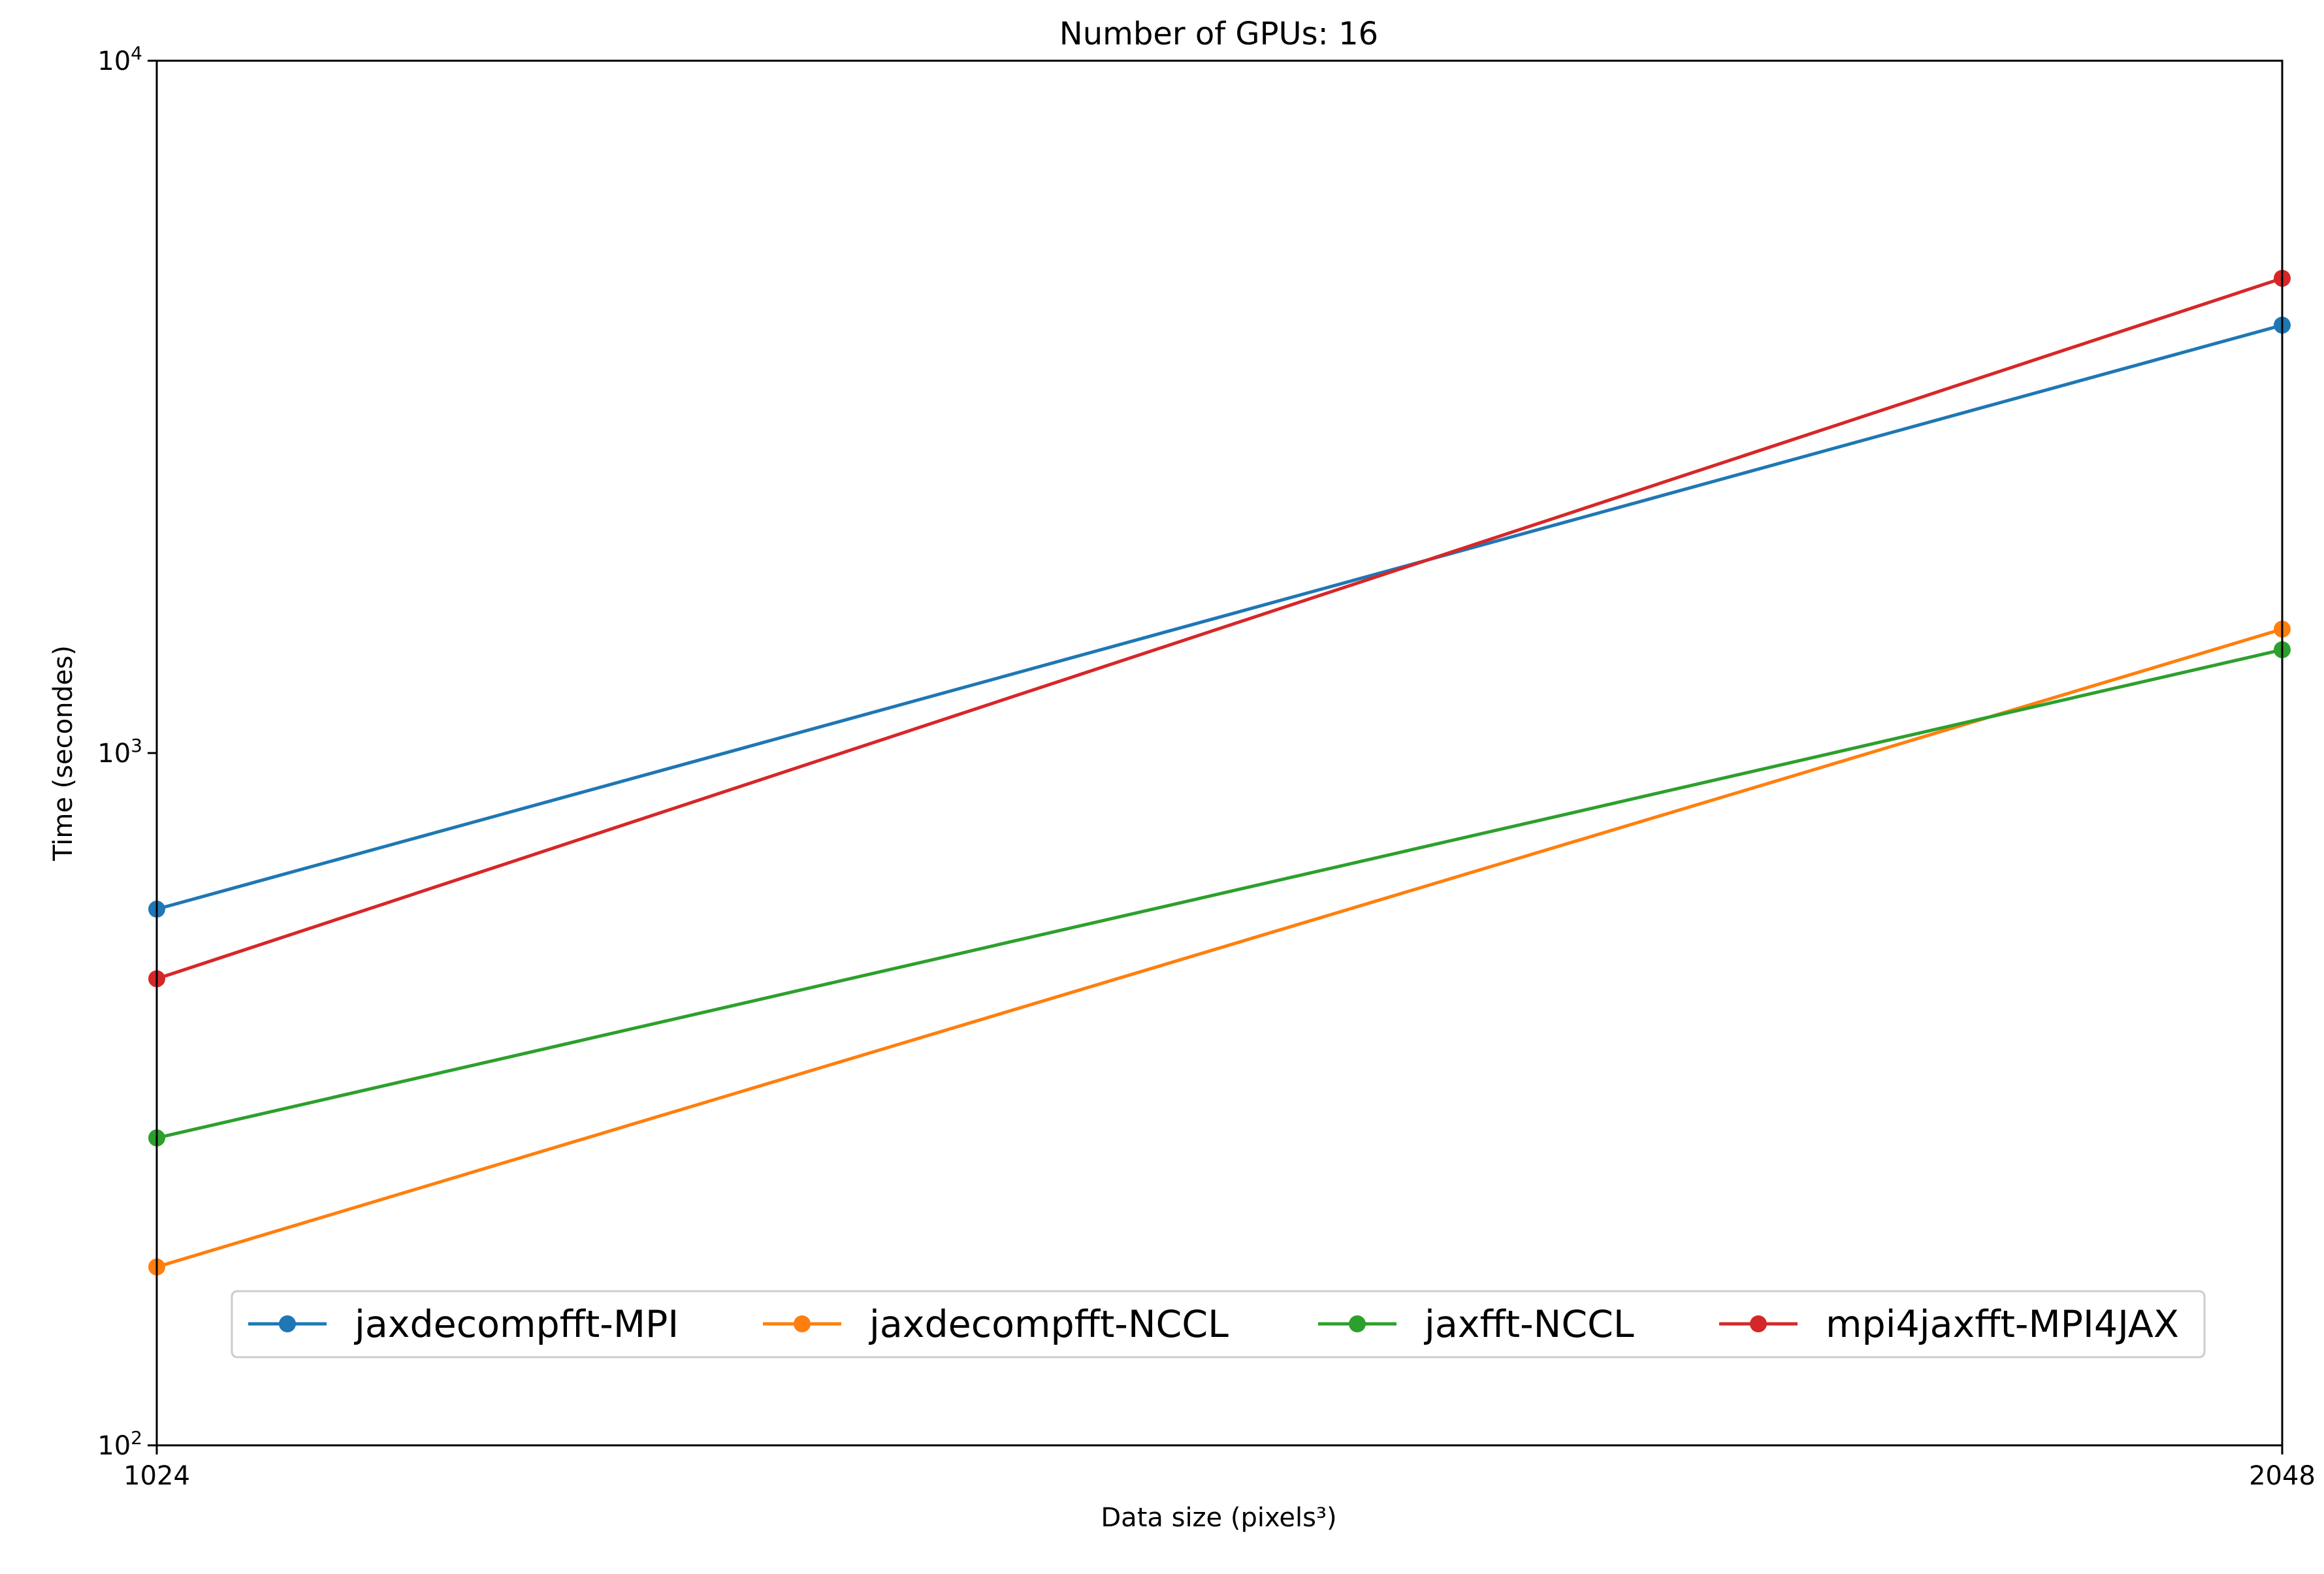 Image resolution: width=2324 pixels, height=1574 pixels. I want to click on legend-entry-0: jaxdecompfft-MPI, so click(463, 1324).